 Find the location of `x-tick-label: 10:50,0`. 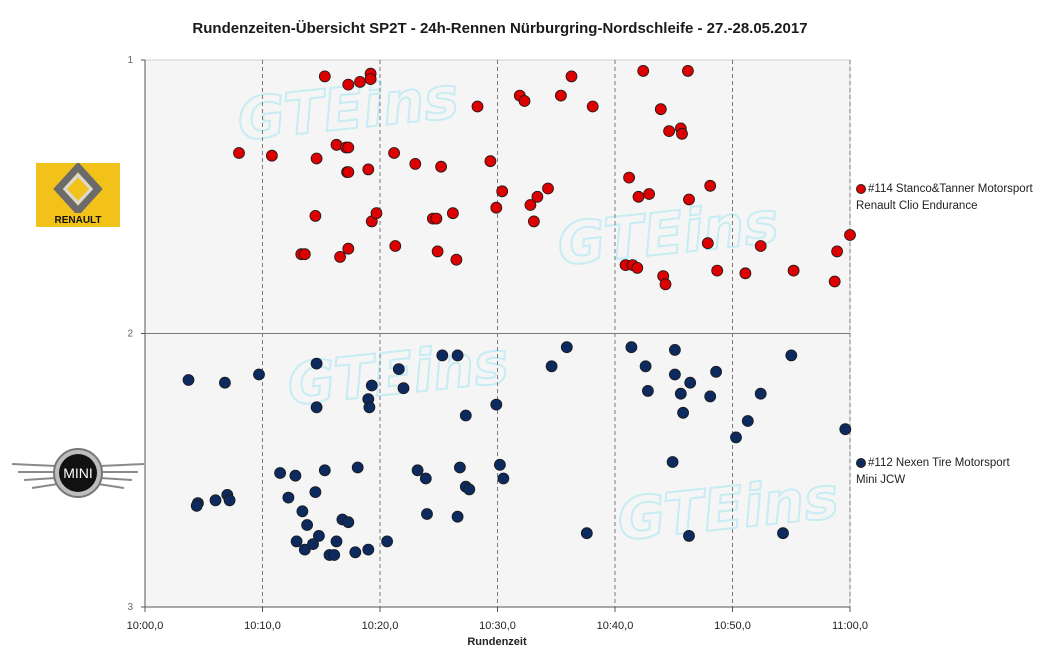

x-tick-label: 10:50,0 is located at coordinates (732, 626).